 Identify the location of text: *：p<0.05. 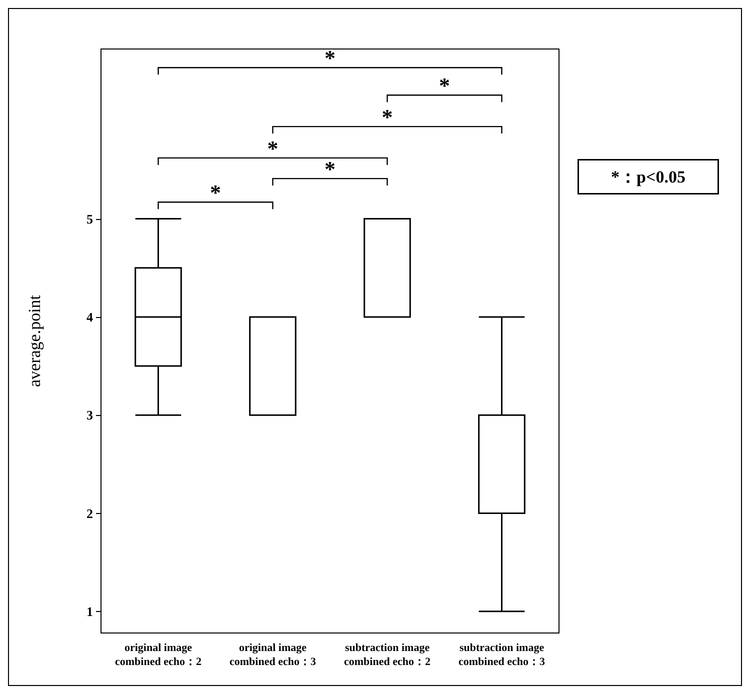
(648, 176).